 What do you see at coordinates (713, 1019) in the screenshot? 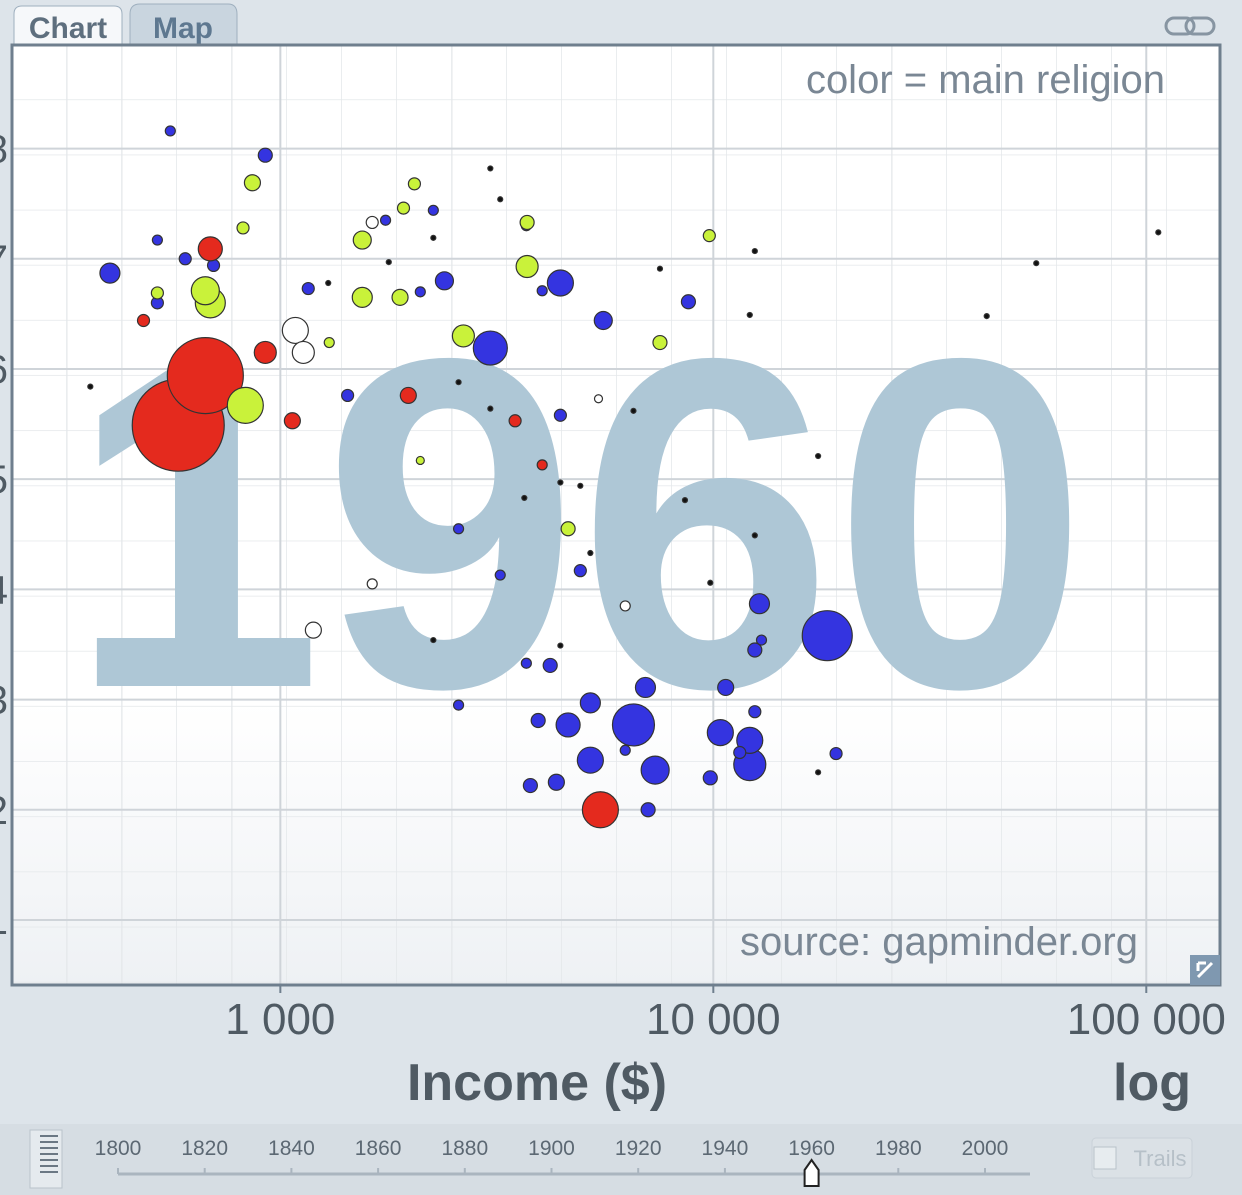
I see `x-tick-label: 10 000` at bounding box center [713, 1019].